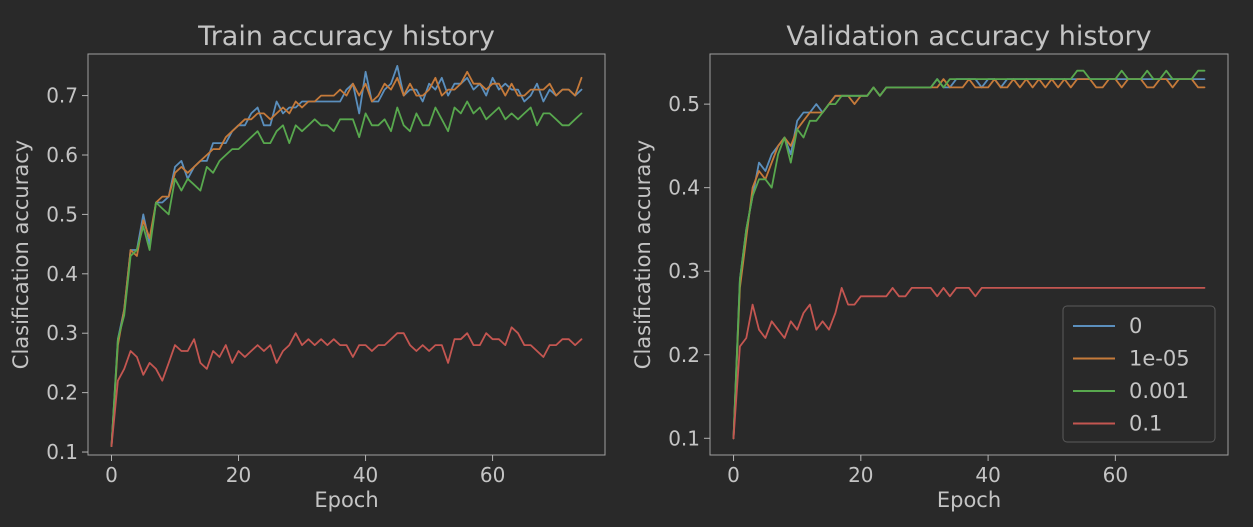 This screenshot has height=527, width=1253. Describe the element at coordinates (968, 36) in the screenshot. I see `validation-chart-title: Validation accuracy history` at that location.